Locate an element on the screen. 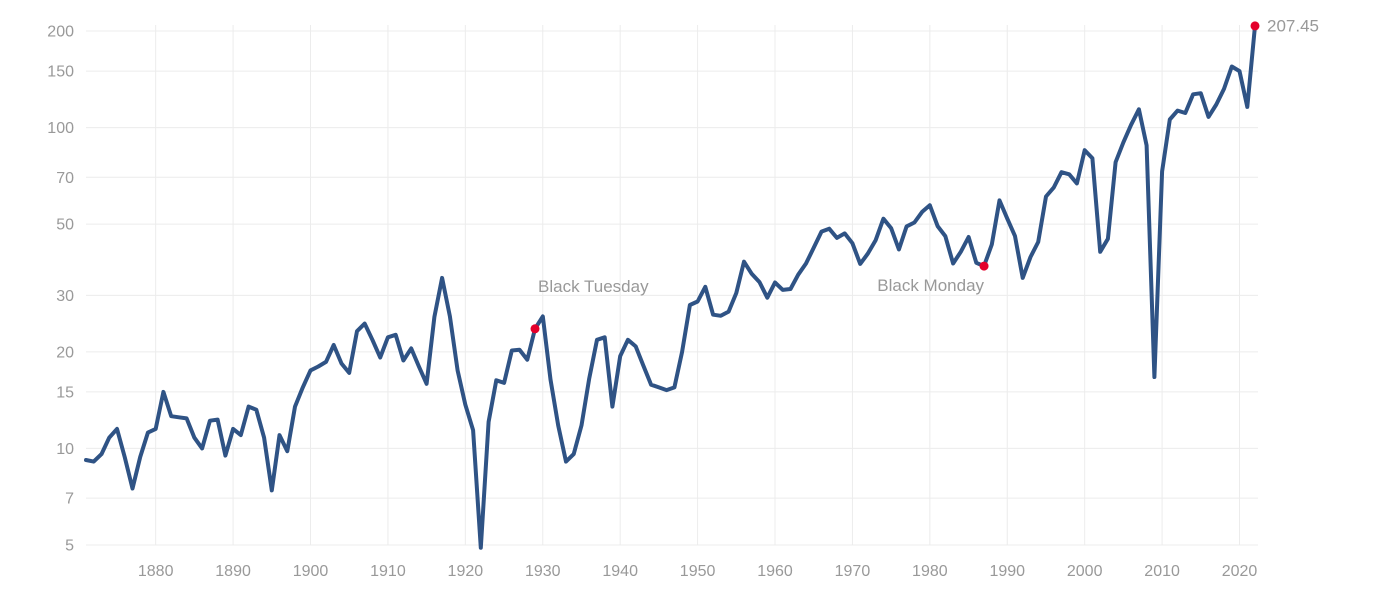 This screenshot has width=1382, height=605. y-axis-tick-labels: 5 7 10 15 20 30 50 70 100 150 200 is located at coordinates (60, 289).